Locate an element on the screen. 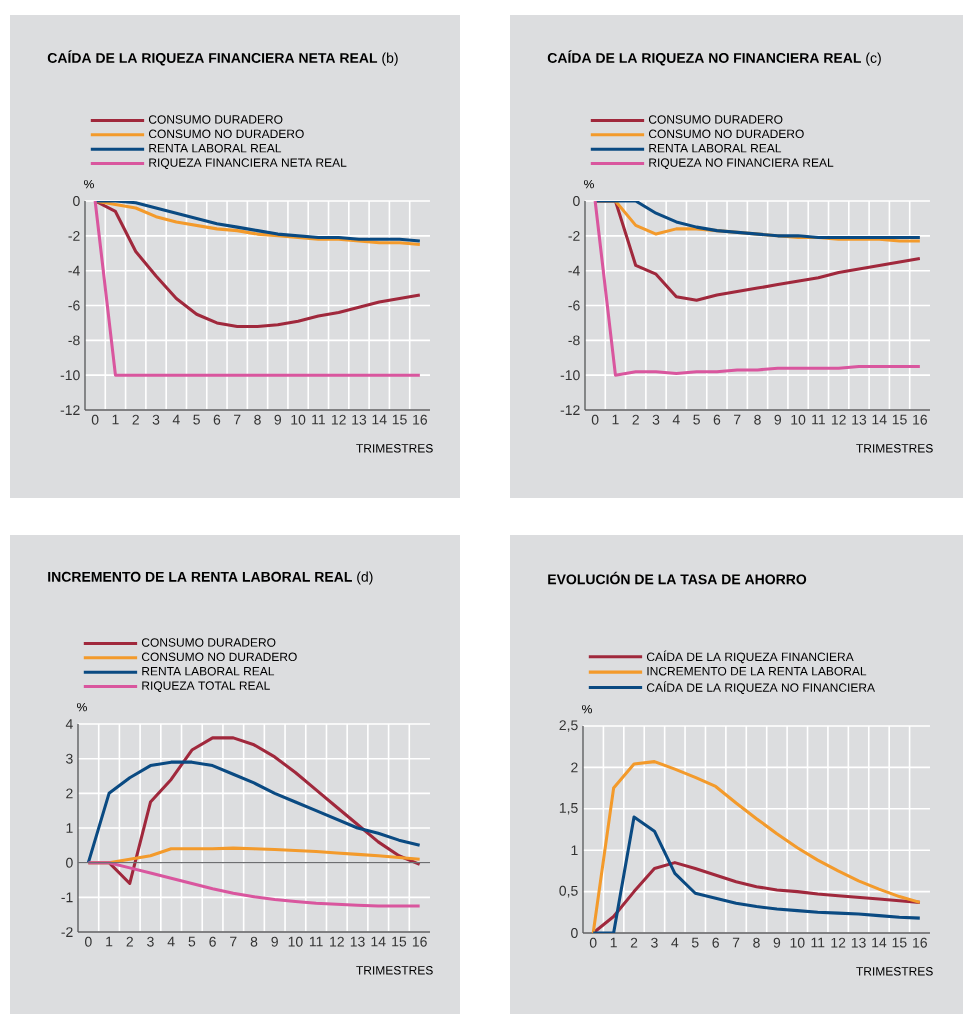  x-tick-label: 2 is located at coordinates (635, 419).